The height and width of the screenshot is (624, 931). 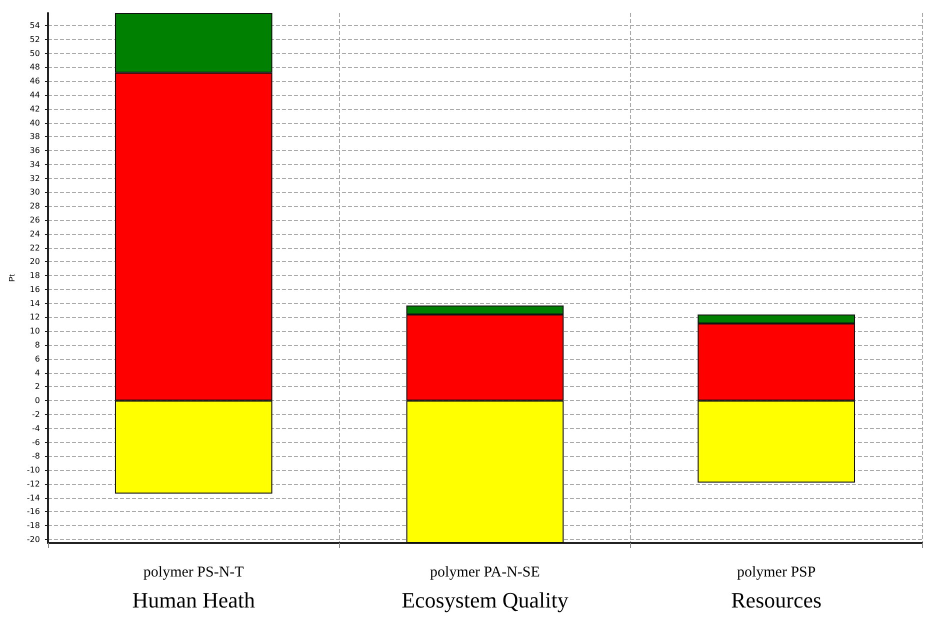 I want to click on y-tick-label: 30, so click(x=35, y=192).